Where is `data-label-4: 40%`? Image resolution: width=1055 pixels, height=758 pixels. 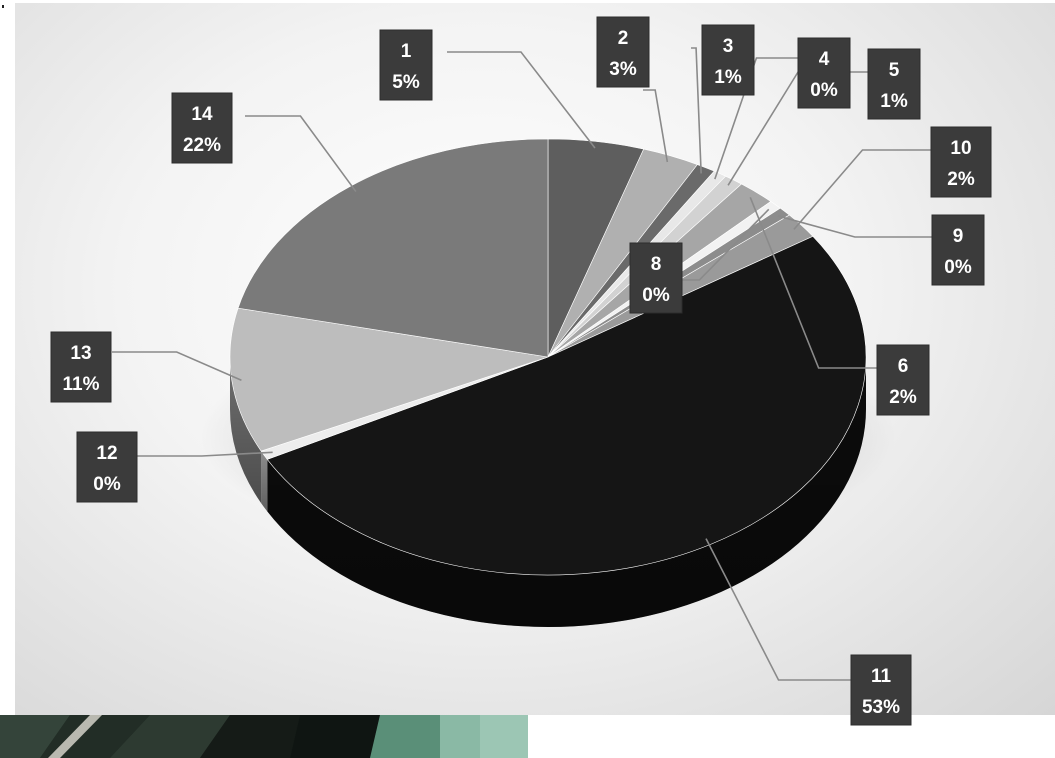 data-label-4: 40% is located at coordinates (824, 73).